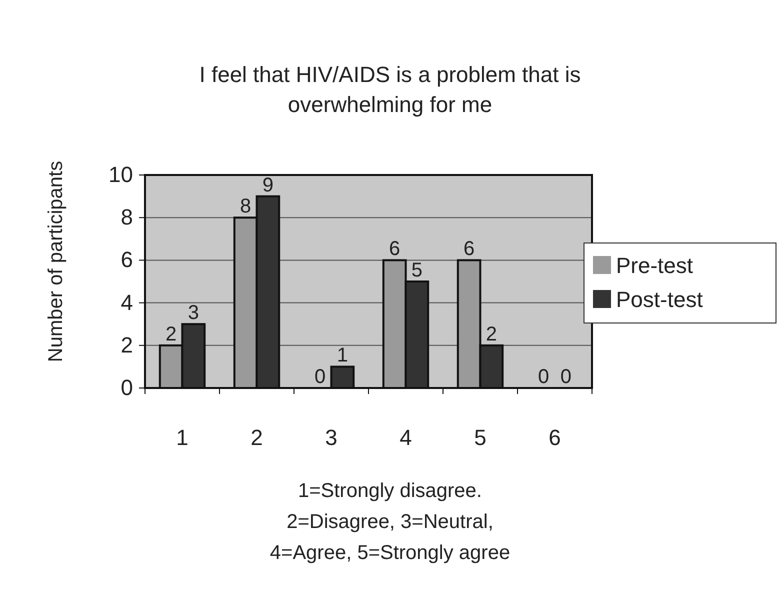 This screenshot has height=599, width=778. I want to click on x-tick-label: 3, so click(331, 437).